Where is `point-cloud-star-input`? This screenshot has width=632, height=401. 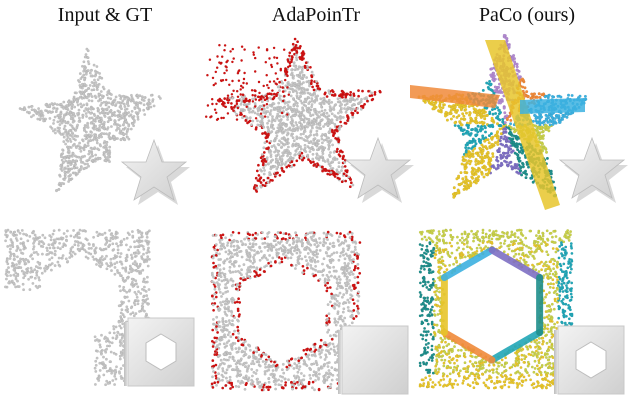 point-cloud-star-input is located at coordinates (90, 120).